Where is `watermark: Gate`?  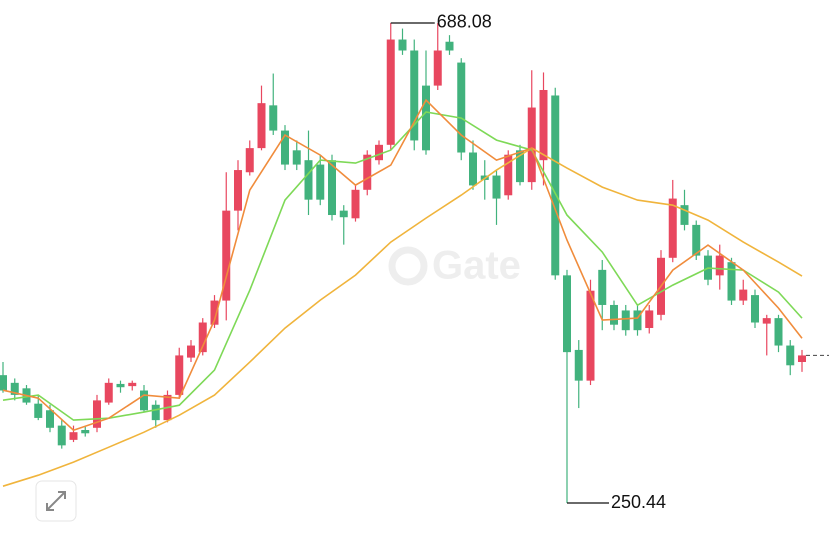 watermark: Gate is located at coordinates (454, 266).